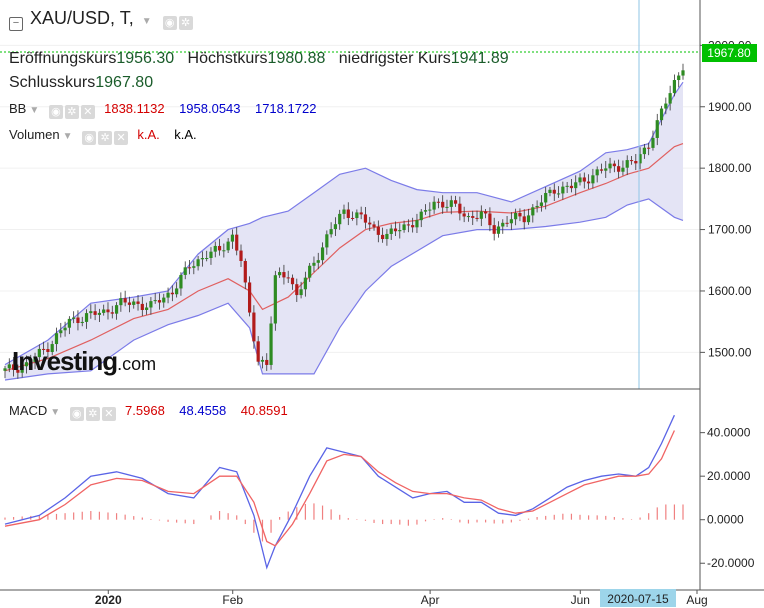 Image resolution: width=764 pixels, height=608 pixels. Describe the element at coordinates (34, 134) in the screenshot. I see `volume-label: Volumen` at that location.